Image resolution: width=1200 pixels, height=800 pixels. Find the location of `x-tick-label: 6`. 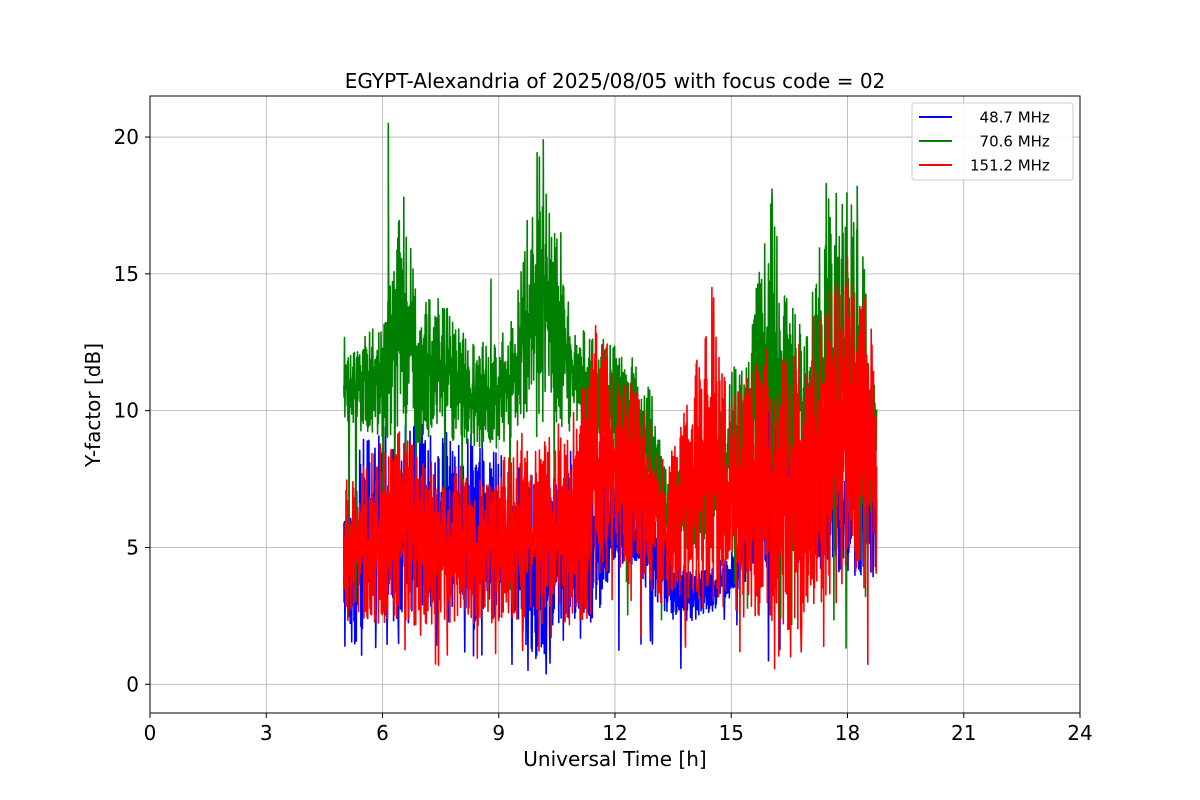

x-tick-label: 6 is located at coordinates (382, 733).